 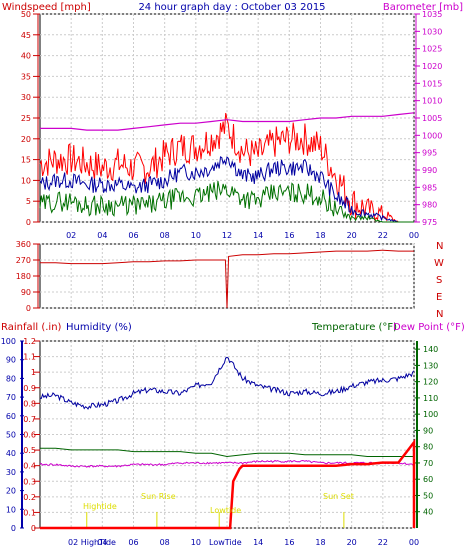 I want to click on wind-y-tick-label: 0, so click(x=28, y=222).